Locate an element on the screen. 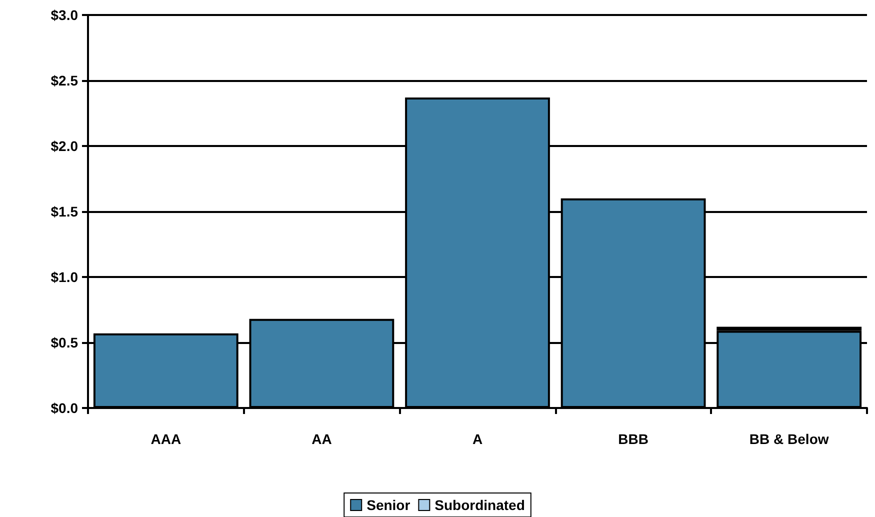 This screenshot has height=517, width=875. x-tick-label: AAA is located at coordinates (166, 439).